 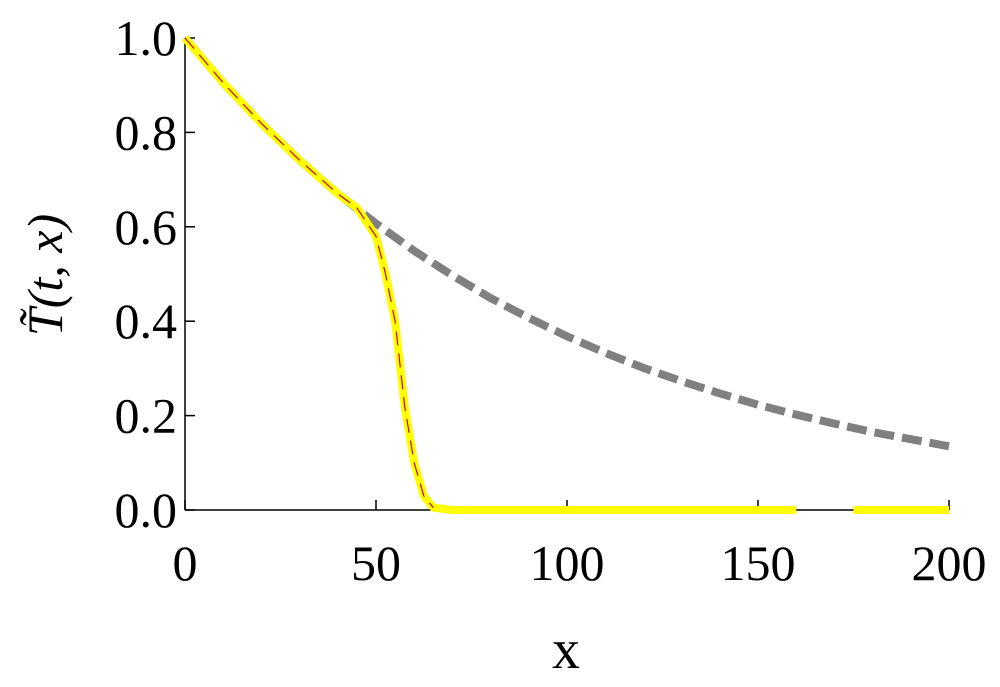 What do you see at coordinates (146, 38) in the screenshot?
I see `y-tick-label: 1.0` at bounding box center [146, 38].